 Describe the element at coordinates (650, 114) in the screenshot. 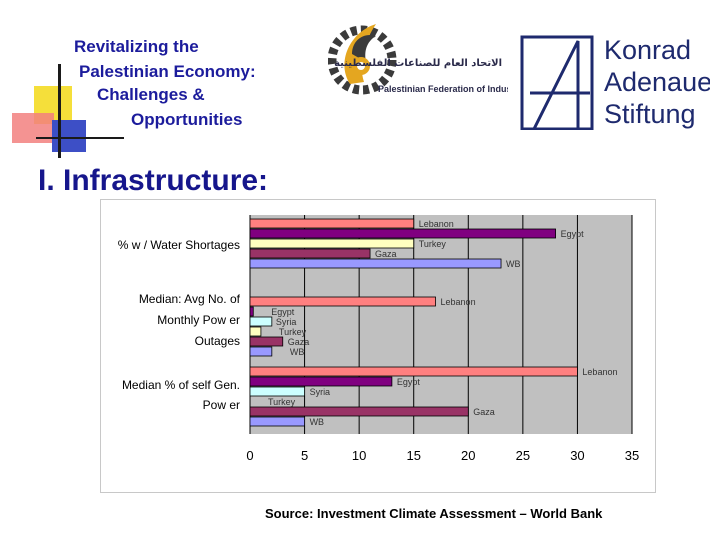

I see `kas-text-line: Stiftung` at that location.